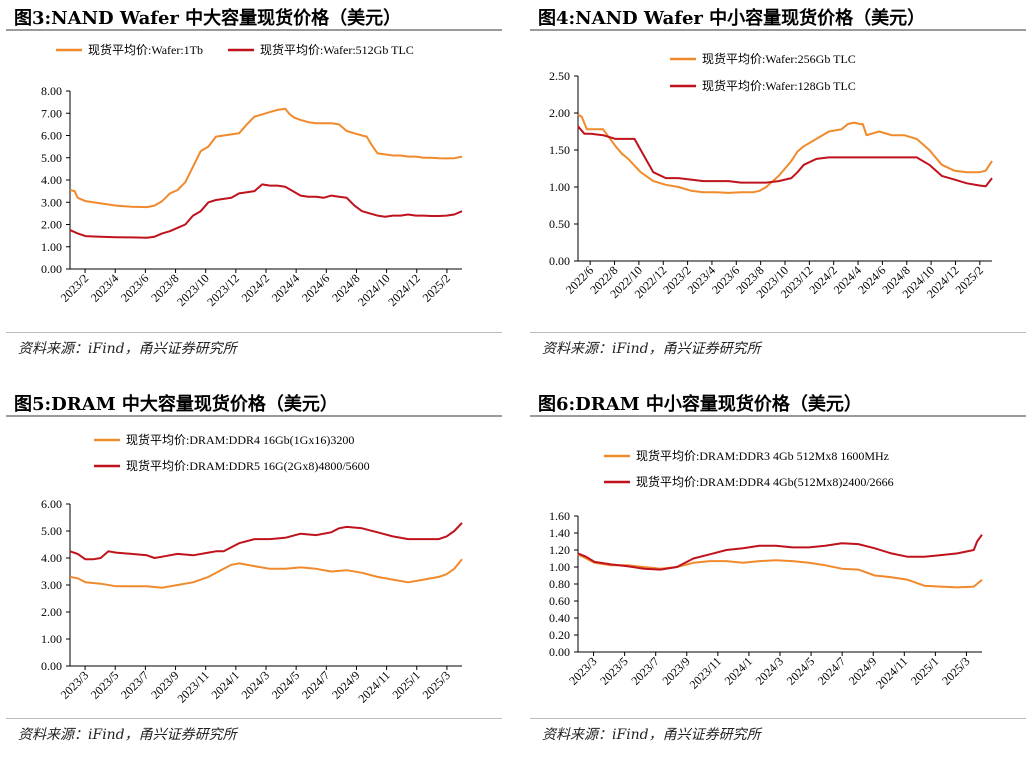 This screenshot has height=760, width=1032. What do you see at coordinates (559, 618) in the screenshot?
I see `y-tick-label: 0.40` at bounding box center [559, 618].